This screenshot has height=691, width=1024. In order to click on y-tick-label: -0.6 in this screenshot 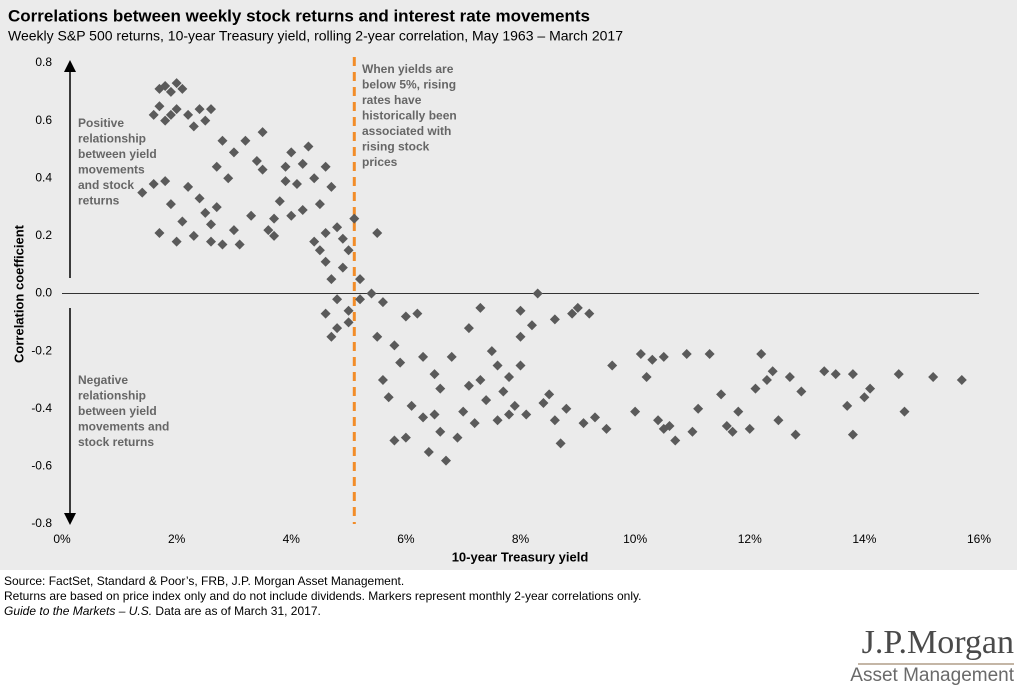, I will do `click(41, 466)`.